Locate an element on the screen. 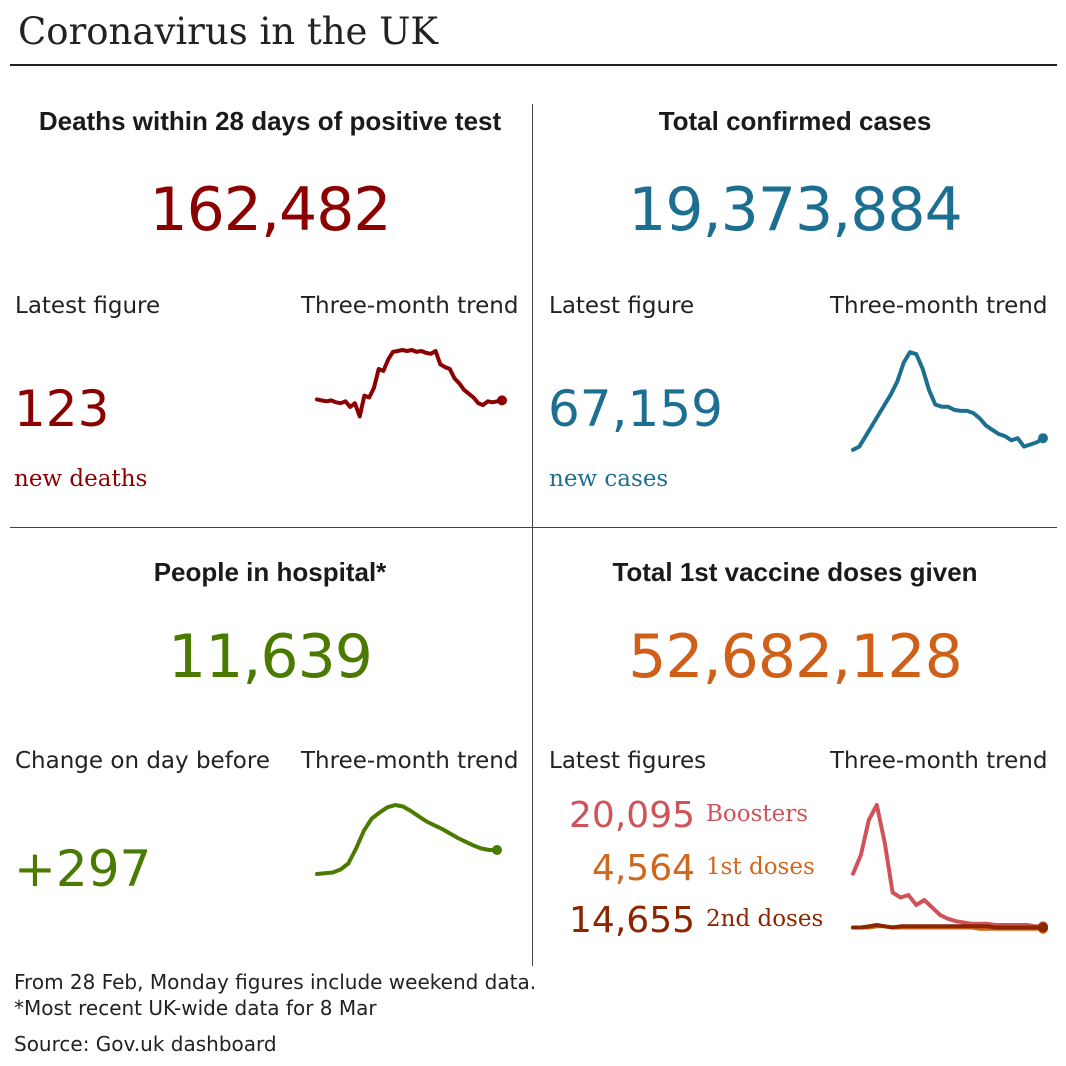  hospital-latest-label: Change on day before is located at coordinates (142, 761).